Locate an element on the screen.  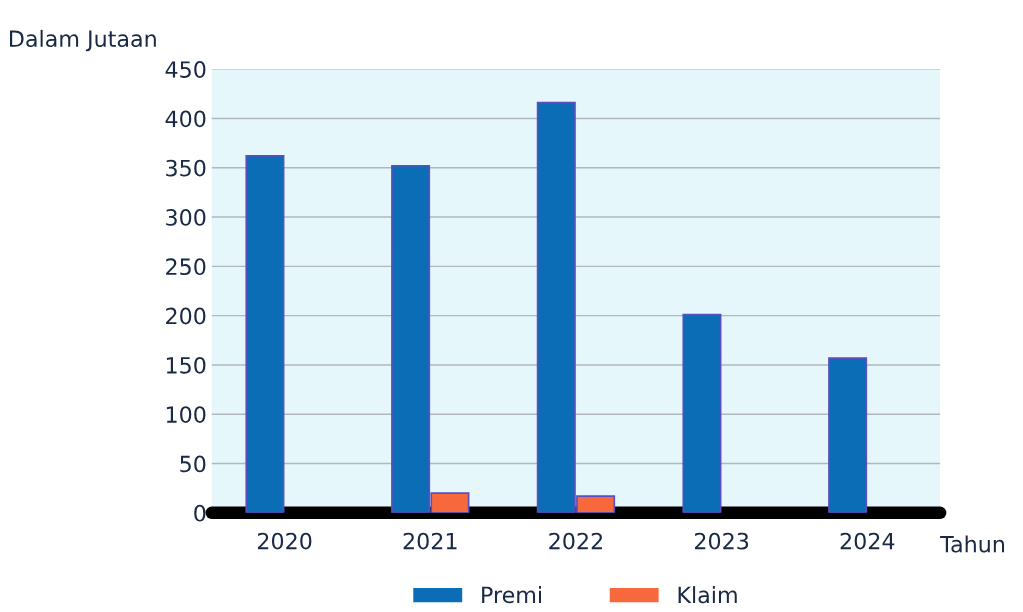
y-tick-label: 250 is located at coordinates (186, 267).